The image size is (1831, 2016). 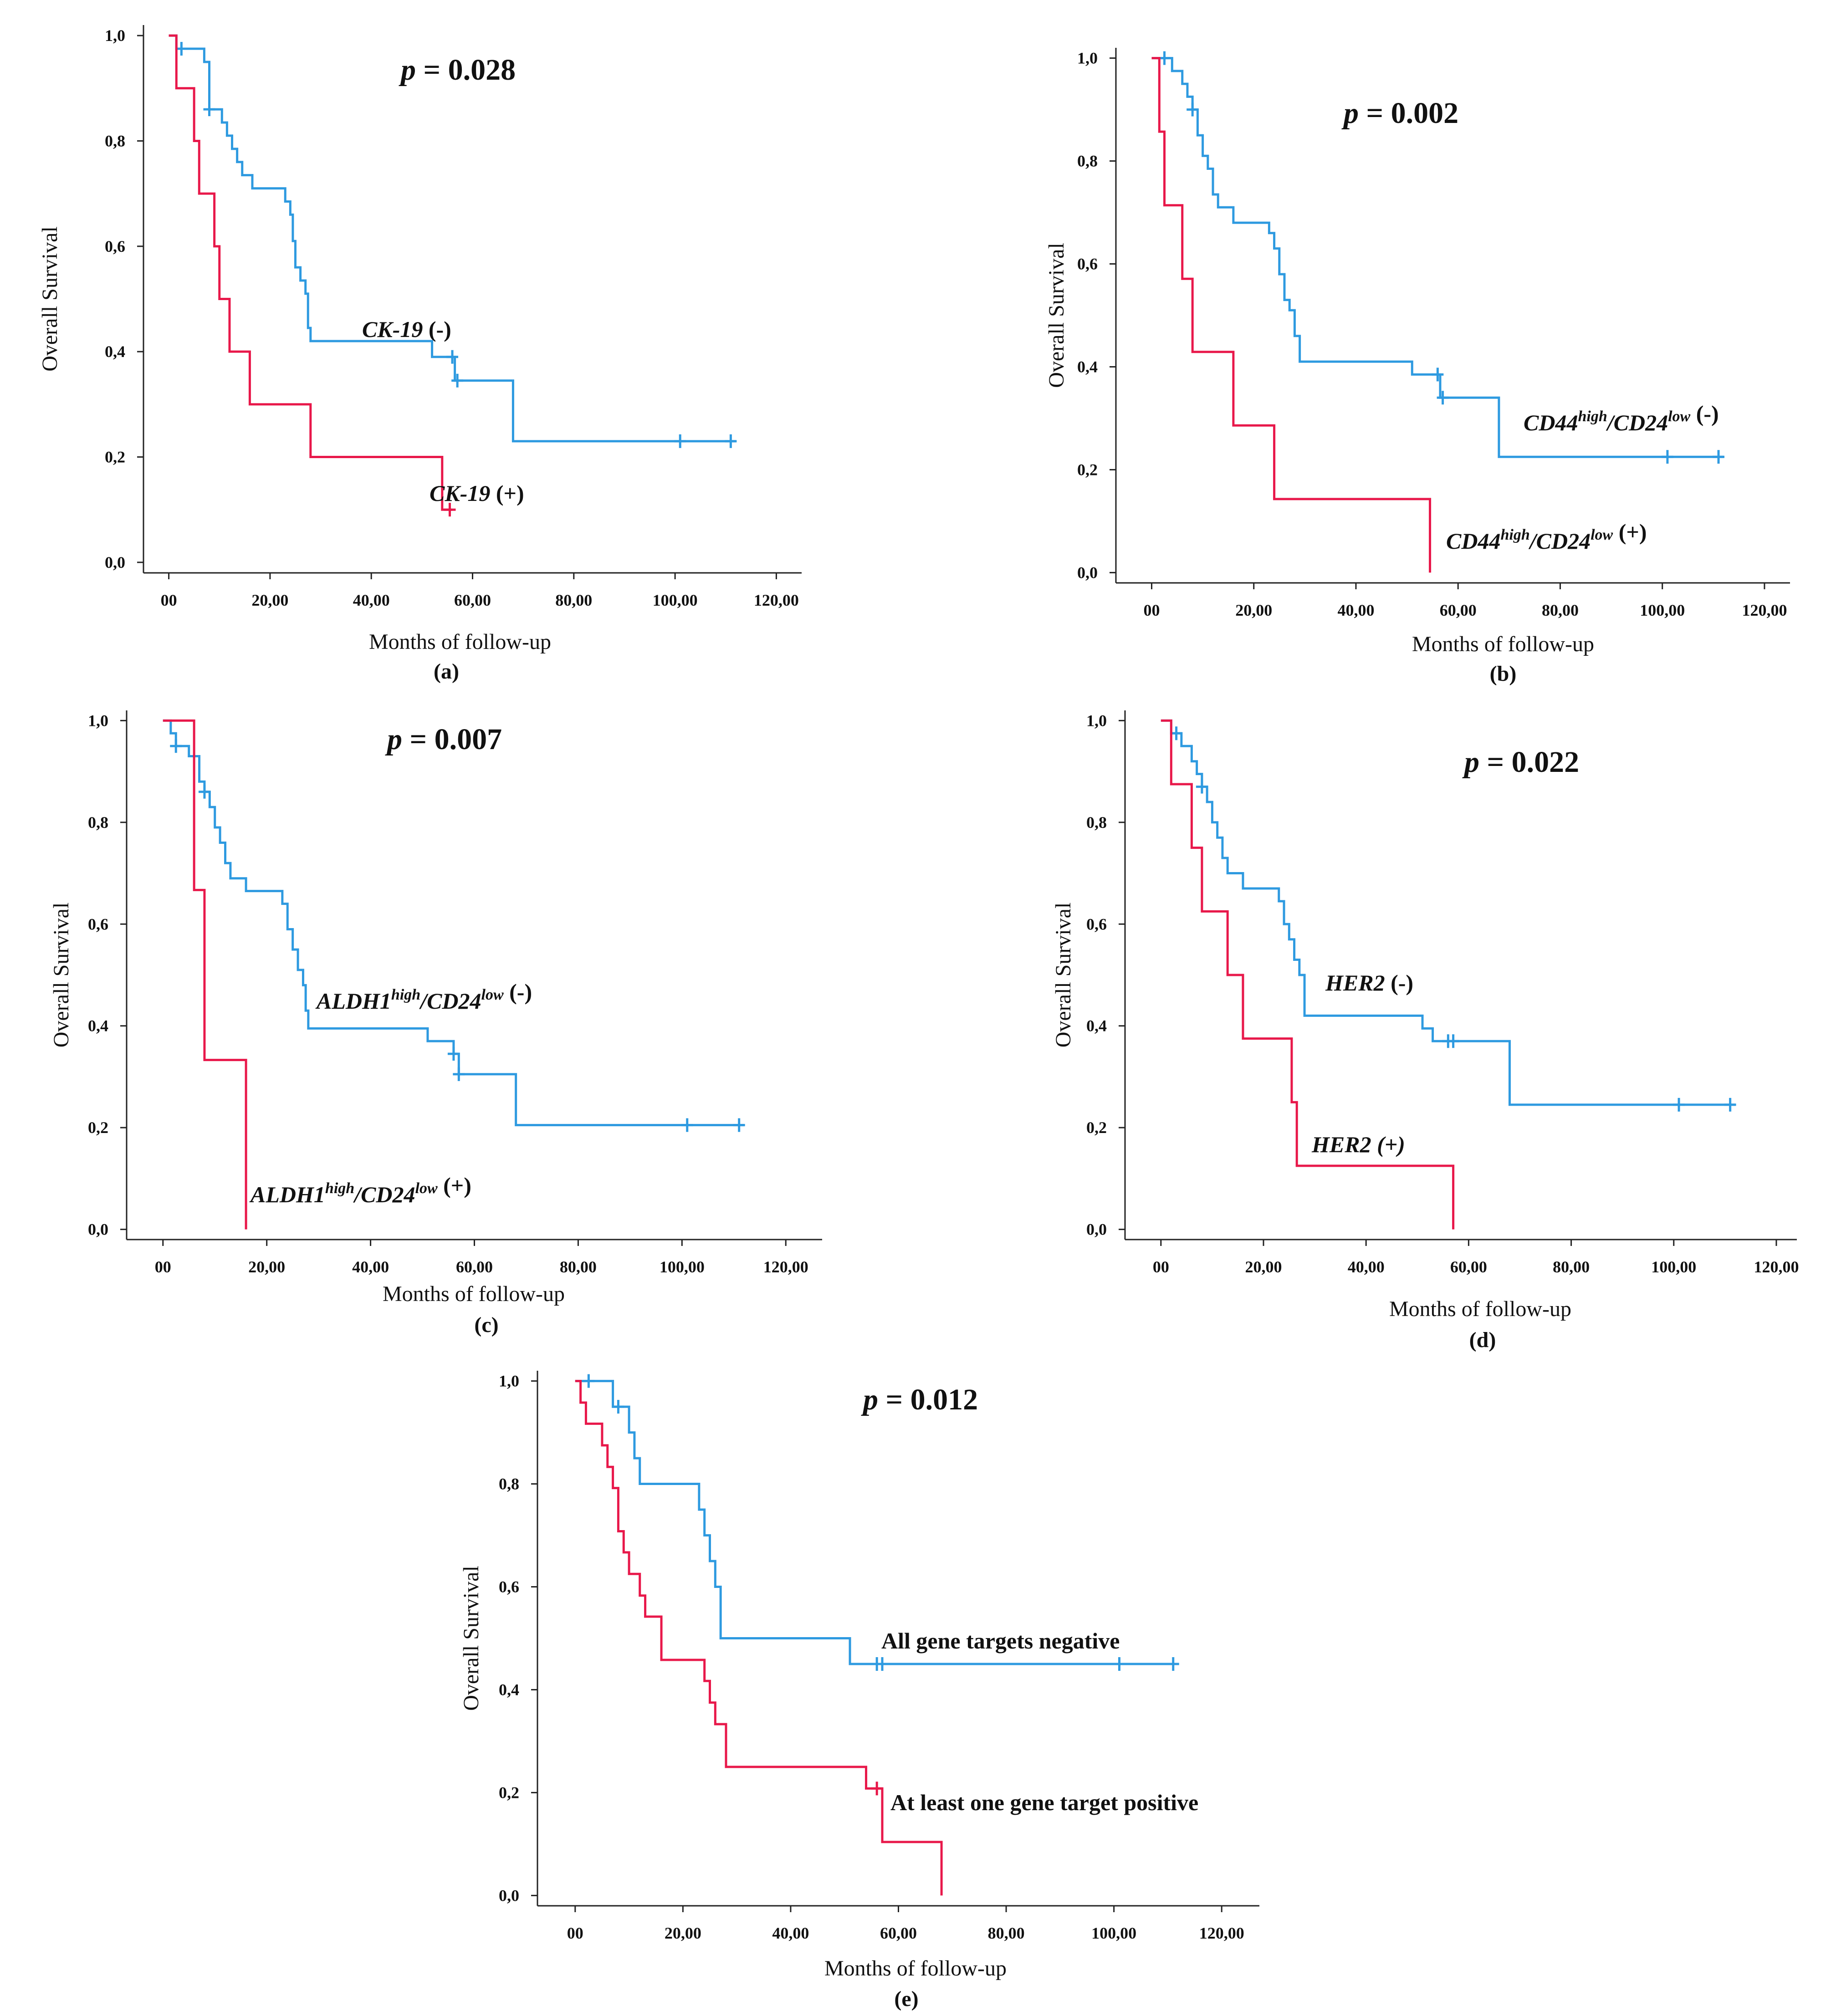 I want to click on series-label-negative: CK-19 (-), so click(x=406, y=329).